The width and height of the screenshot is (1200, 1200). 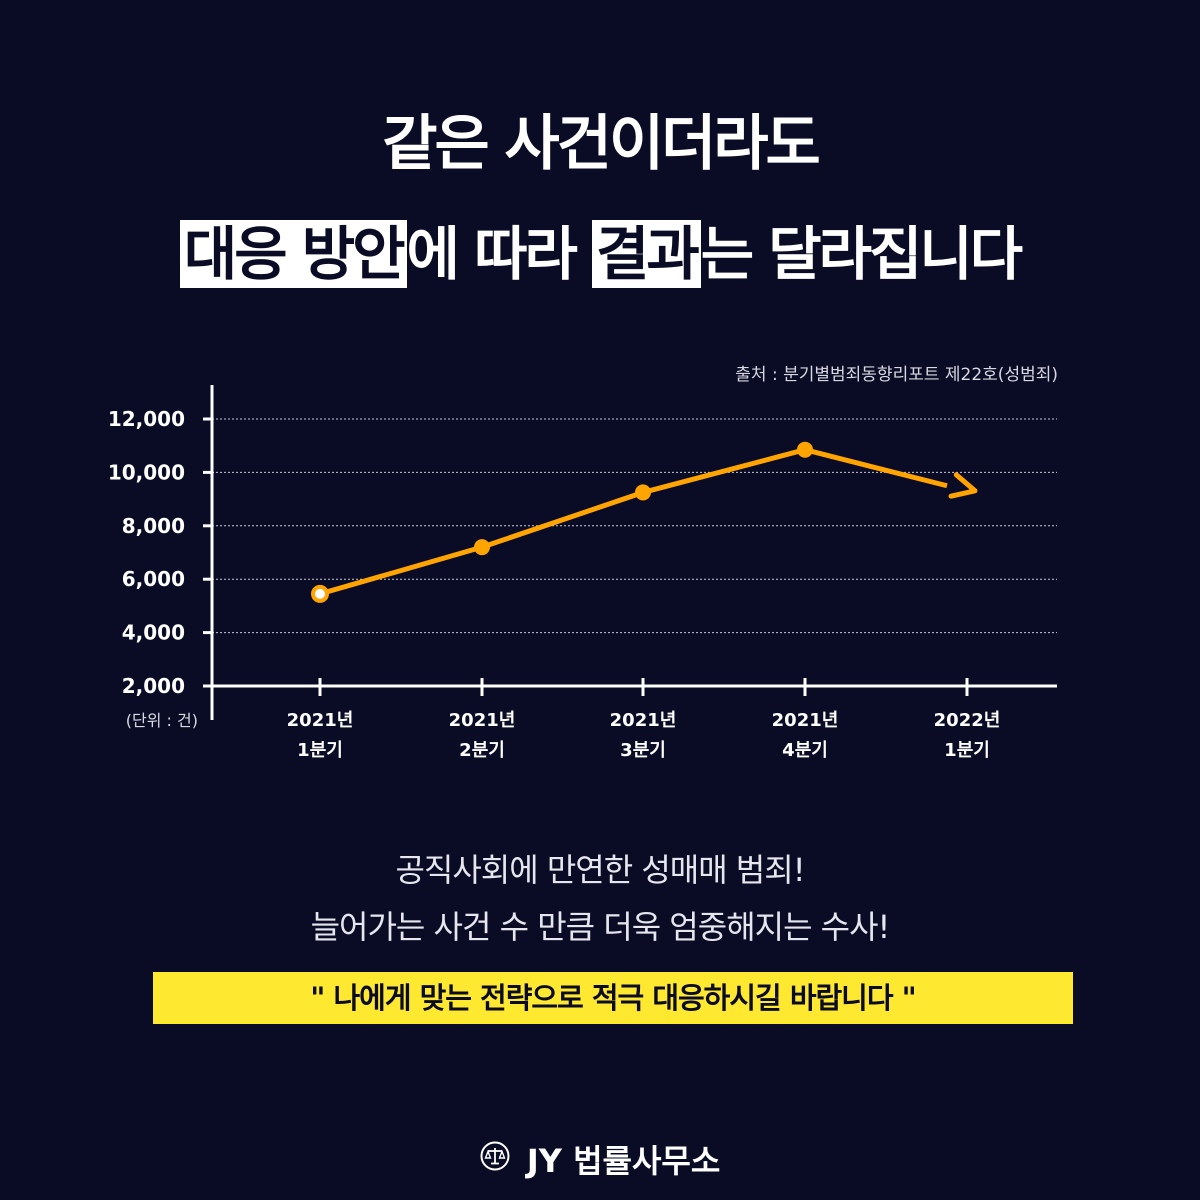 I want to click on brand-name: JY 법률사무소, so click(x=623, y=1161).